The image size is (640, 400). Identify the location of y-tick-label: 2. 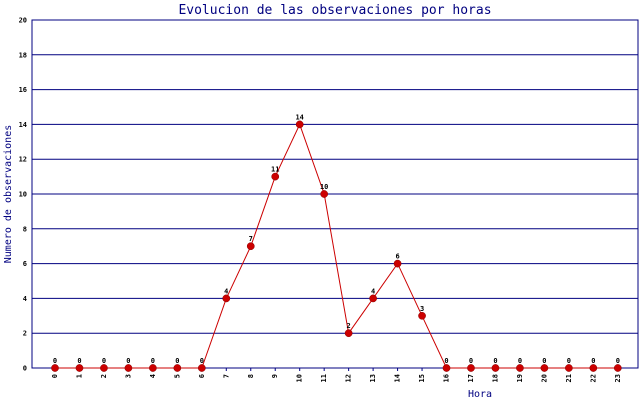
(25, 334).